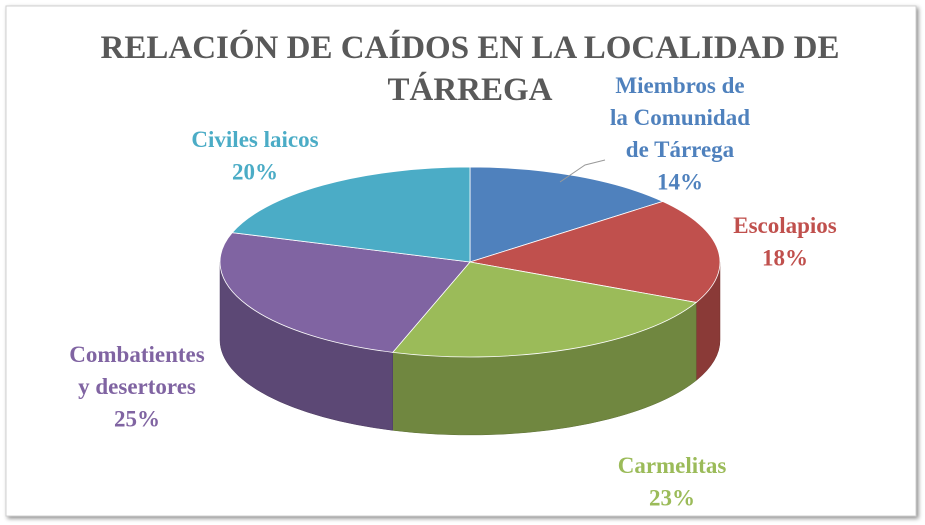 This screenshot has height=525, width=925. I want to click on category-label: Carmelitas, so click(672, 465).